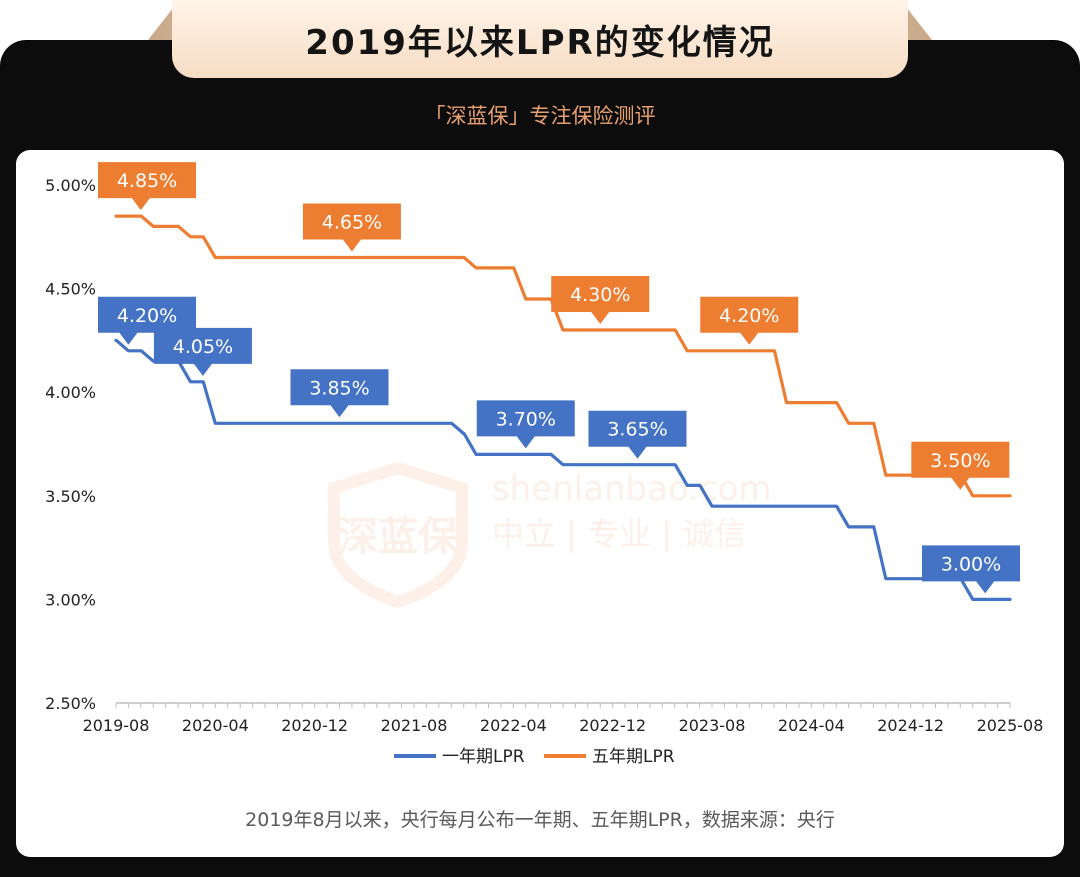 This screenshot has width=1080, height=877. I want to click on watermark-domain: shenlanbao.com, so click(632, 489).